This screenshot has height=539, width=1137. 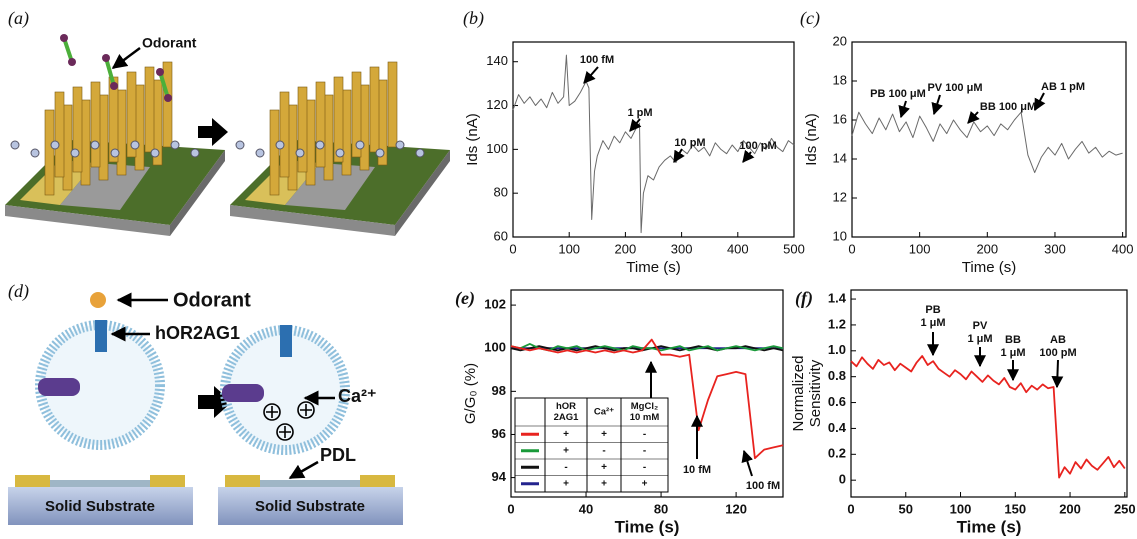 I want to click on x-tick-label: 80, so click(x=661, y=508).